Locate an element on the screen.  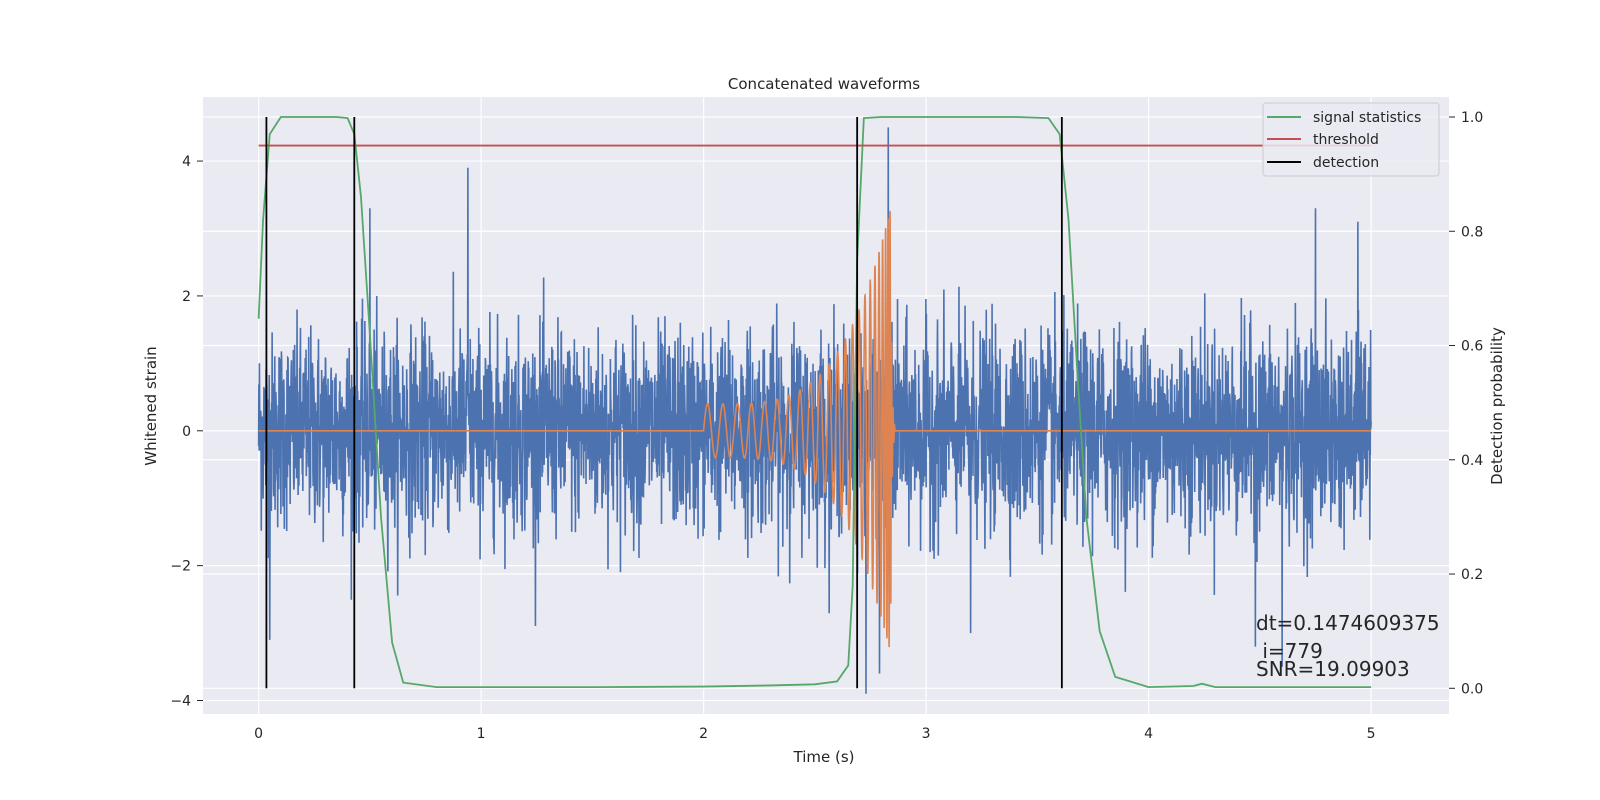
y-ticks: −4 −2 0 2 4 is located at coordinates (186, 432).